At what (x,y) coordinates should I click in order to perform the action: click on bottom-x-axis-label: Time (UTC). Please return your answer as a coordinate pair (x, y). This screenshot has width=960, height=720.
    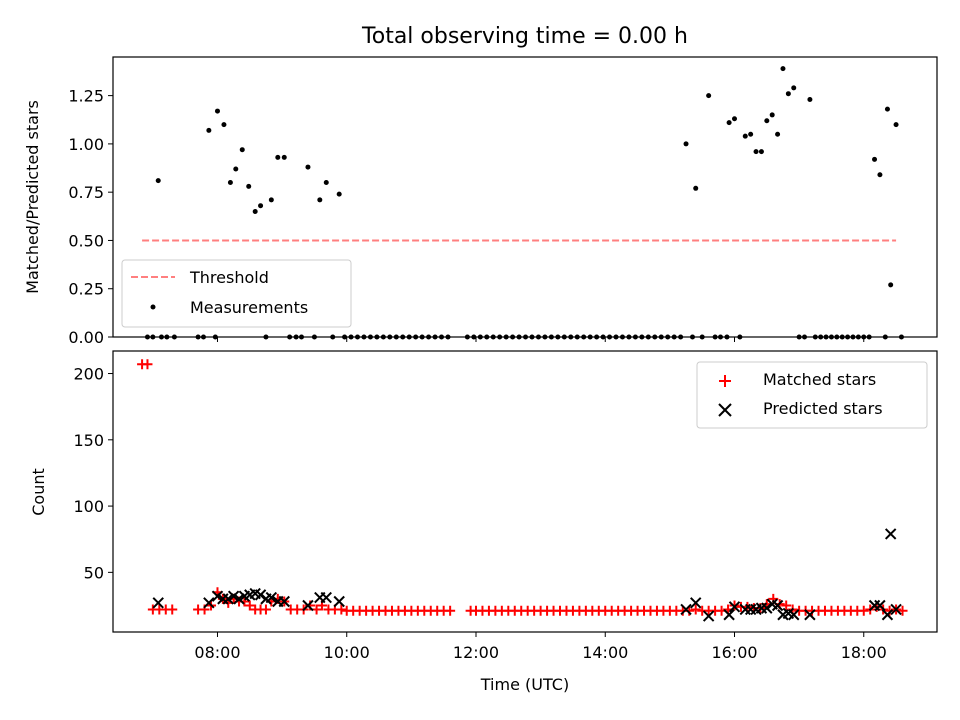
    Looking at the image, I should click on (524, 684).